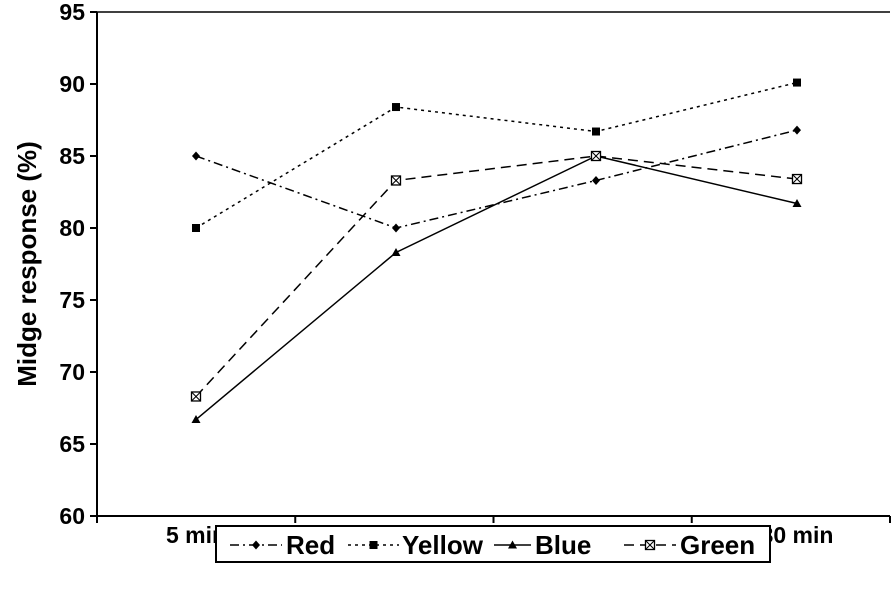 This screenshot has height=590, width=891. What do you see at coordinates (797, 535) in the screenshot?
I see `x-tick-label: 30 min` at bounding box center [797, 535].